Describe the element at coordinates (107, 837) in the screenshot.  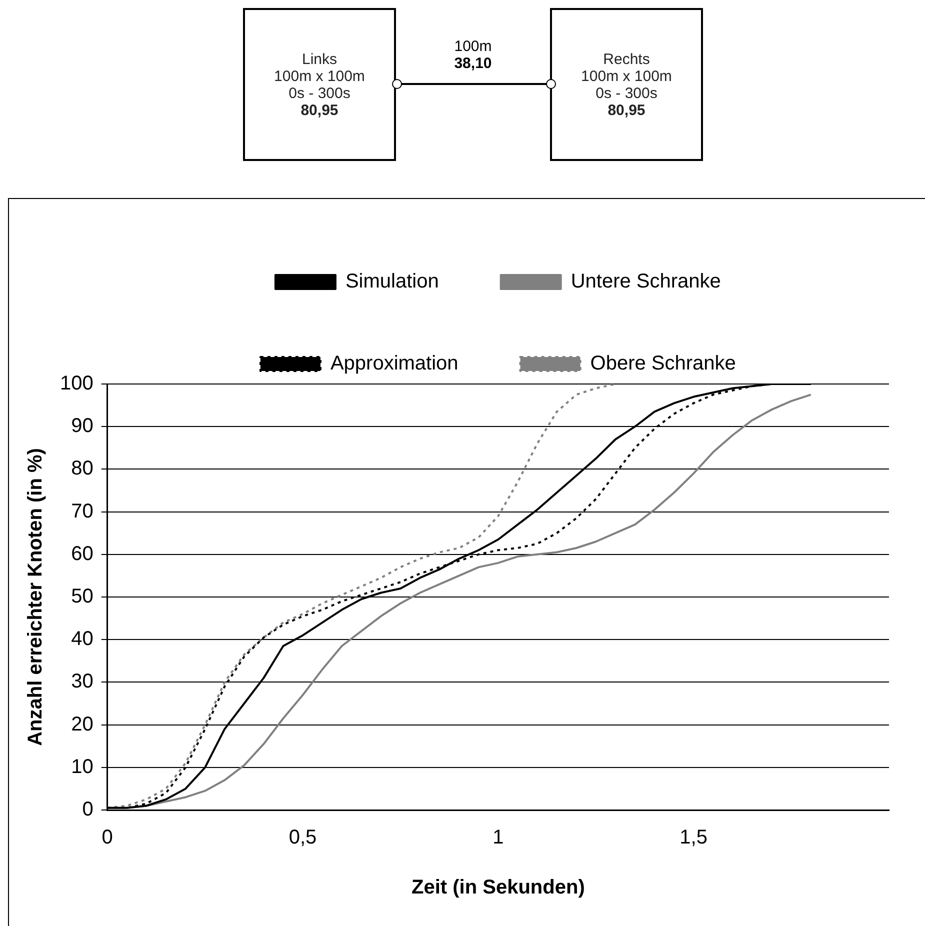
I see `x-tick-label: 0` at that location.